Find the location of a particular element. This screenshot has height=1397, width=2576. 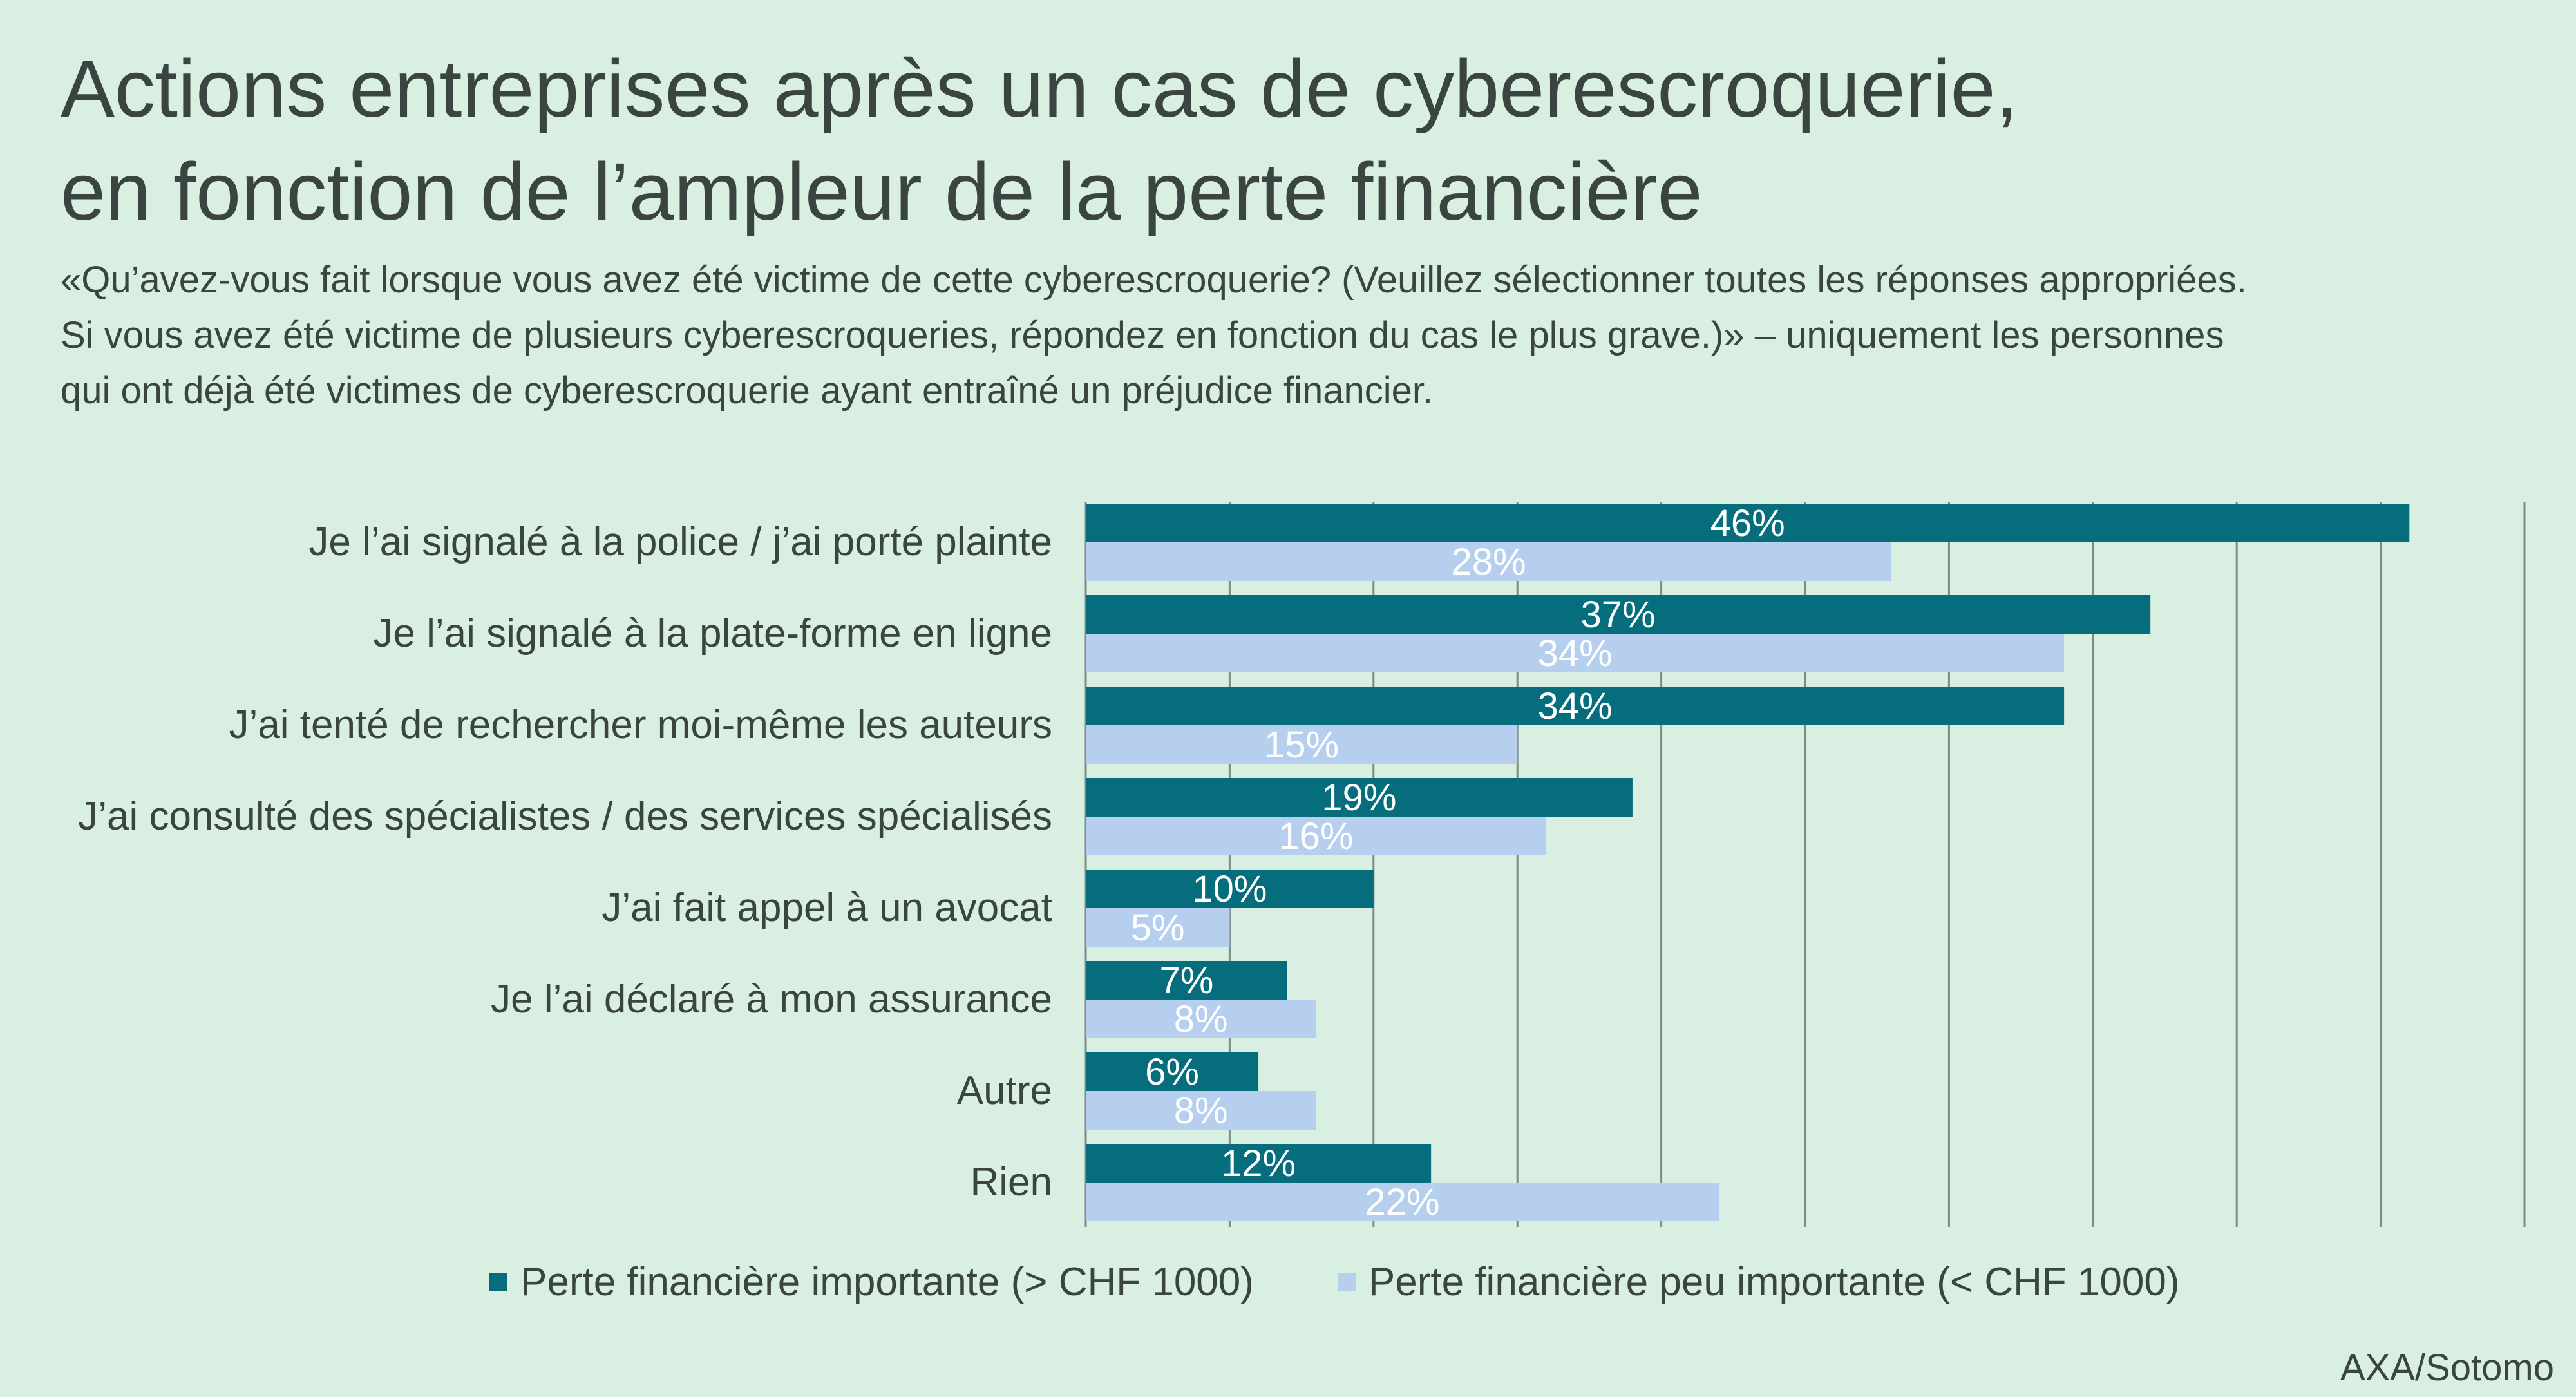

data-label-minor: 34% is located at coordinates (1576, 653).